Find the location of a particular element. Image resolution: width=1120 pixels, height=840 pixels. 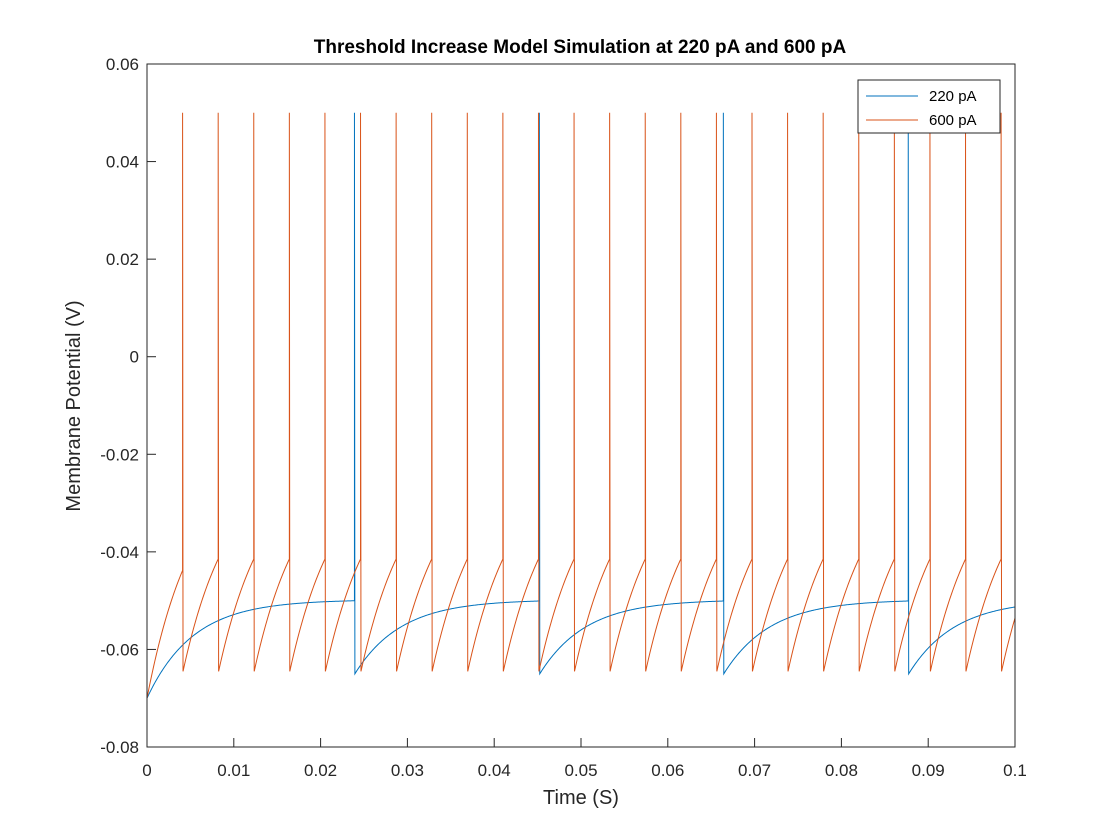

legend: 220 pA 600 pA is located at coordinates (929, 106).